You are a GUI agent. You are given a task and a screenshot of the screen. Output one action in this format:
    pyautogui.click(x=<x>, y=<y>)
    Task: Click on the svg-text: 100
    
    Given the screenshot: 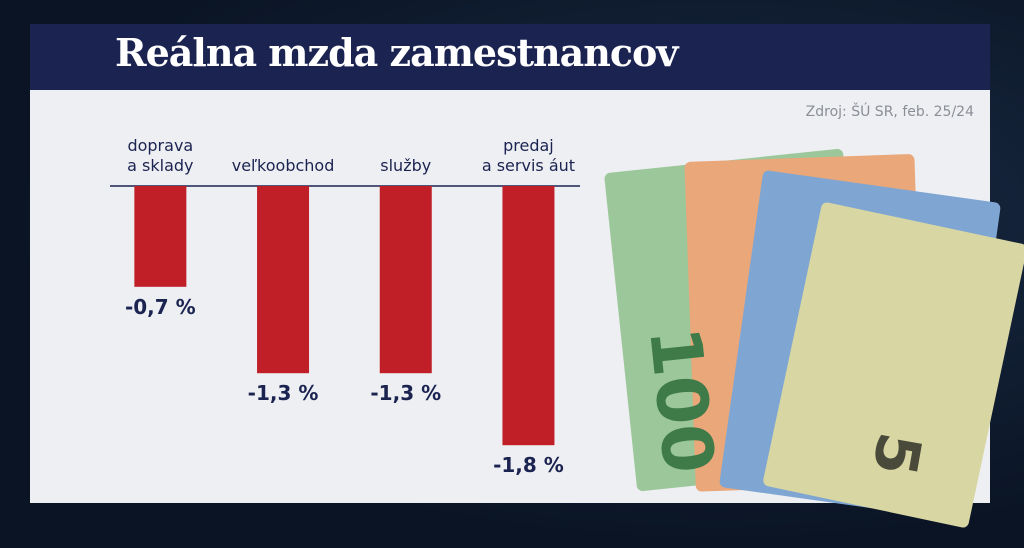 What is the action you would take?
    pyautogui.click(x=681, y=400)
    